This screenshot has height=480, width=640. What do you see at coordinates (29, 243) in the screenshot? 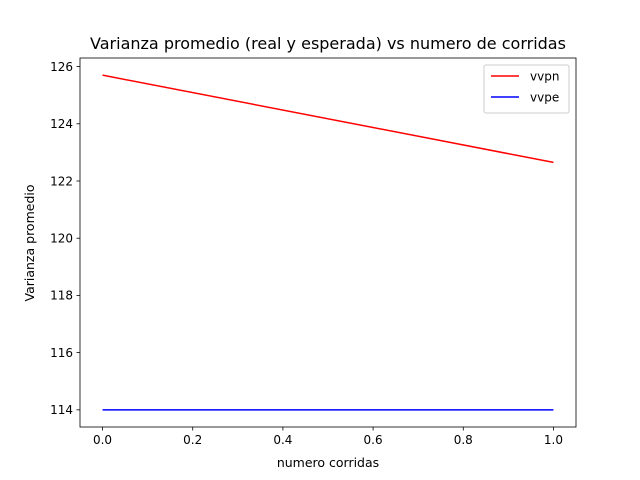
I see `y-axis-label: Varianza promedio` at bounding box center [29, 243].